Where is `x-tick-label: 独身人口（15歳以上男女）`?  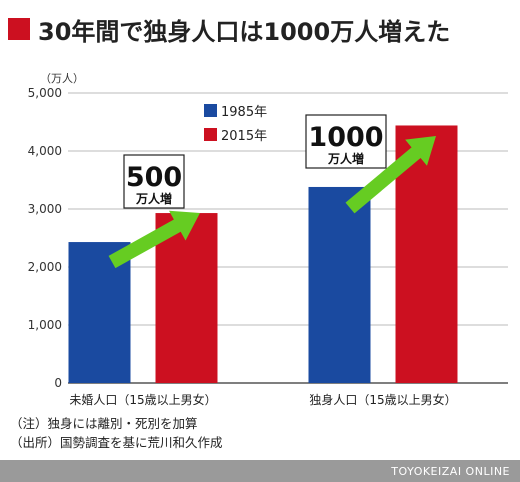
x-tick-label: 独身人口（15歳以上男女） is located at coordinates (382, 399).